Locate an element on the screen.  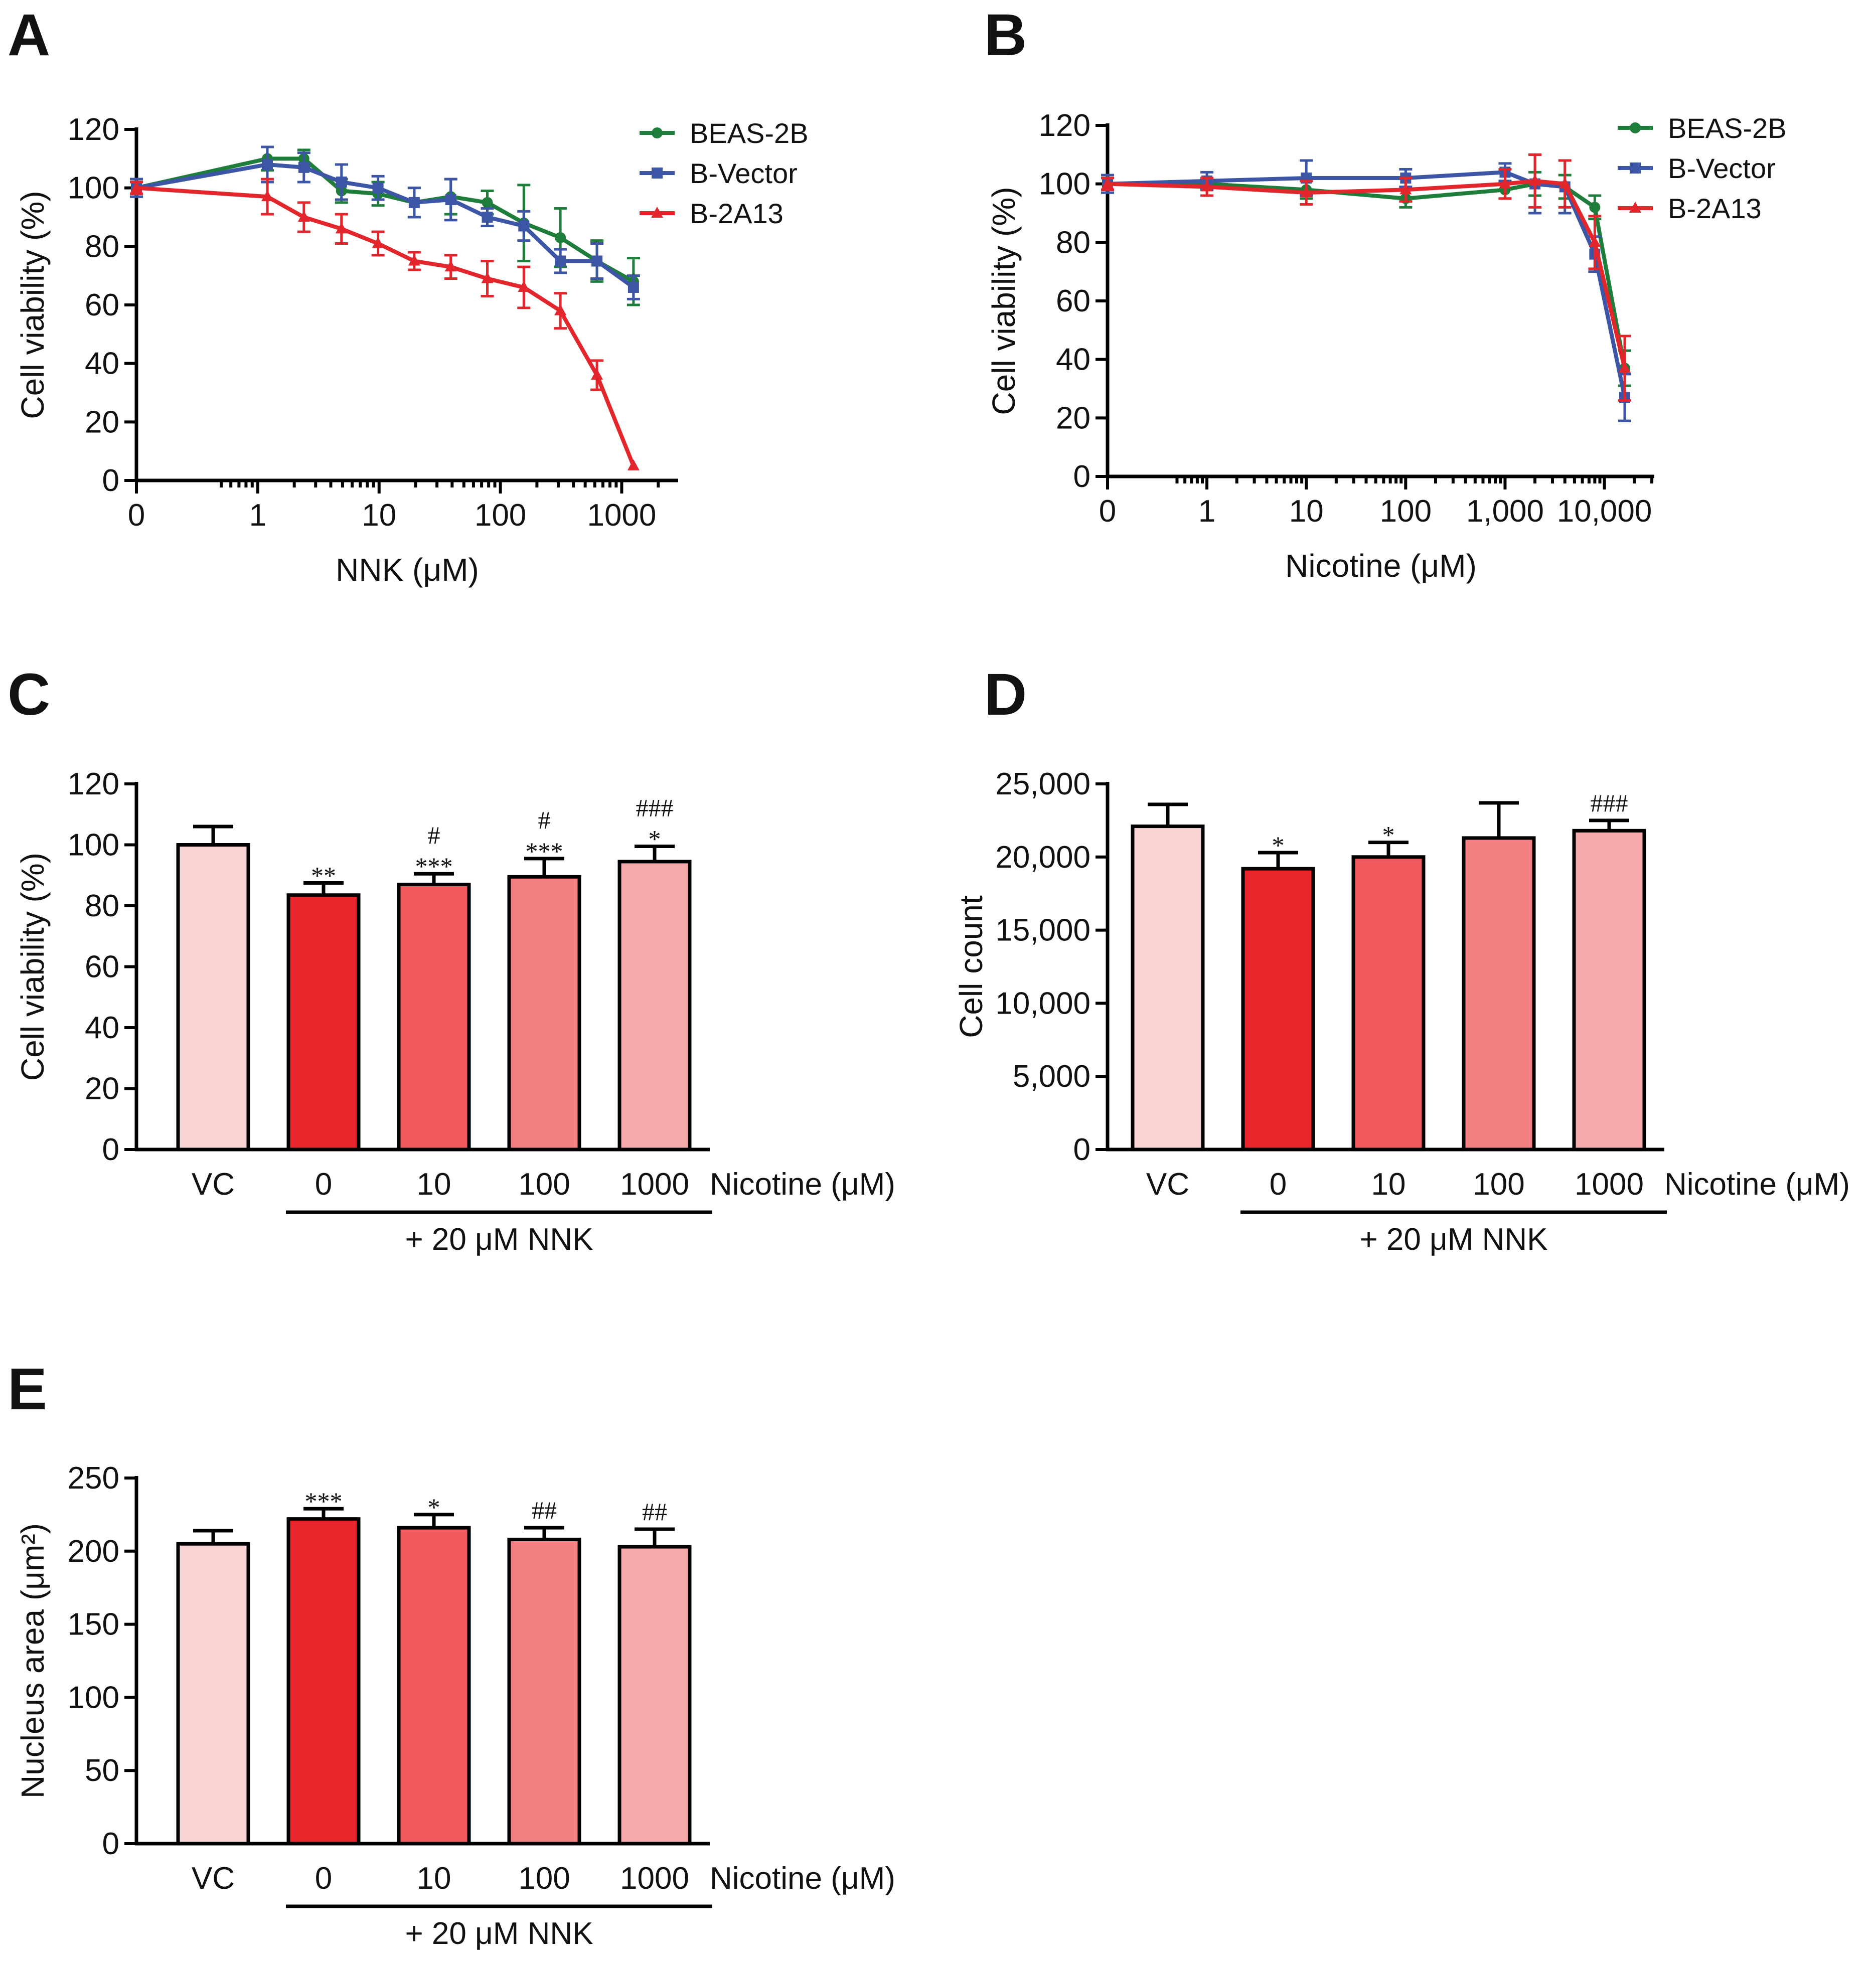
y-axis-title: Cell count is located at coordinates (971, 966).